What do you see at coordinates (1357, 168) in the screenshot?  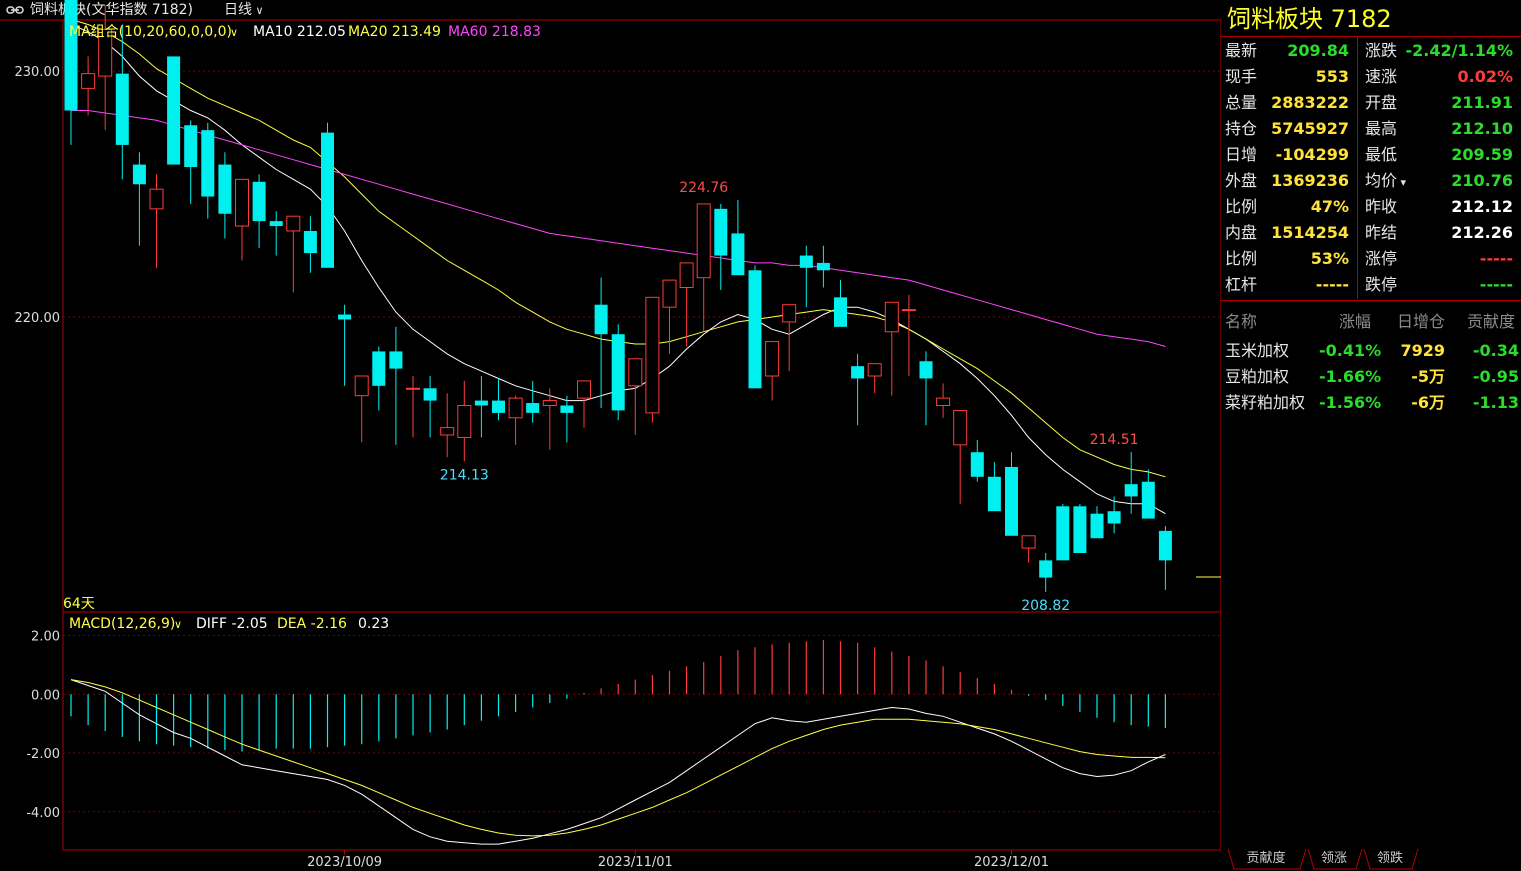 I see `panel-column-divider` at bounding box center [1357, 168].